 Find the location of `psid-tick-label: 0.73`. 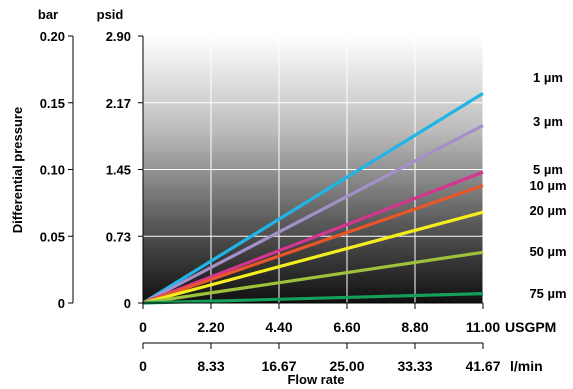

psid-tick-label: 0.73 is located at coordinates (118, 236).